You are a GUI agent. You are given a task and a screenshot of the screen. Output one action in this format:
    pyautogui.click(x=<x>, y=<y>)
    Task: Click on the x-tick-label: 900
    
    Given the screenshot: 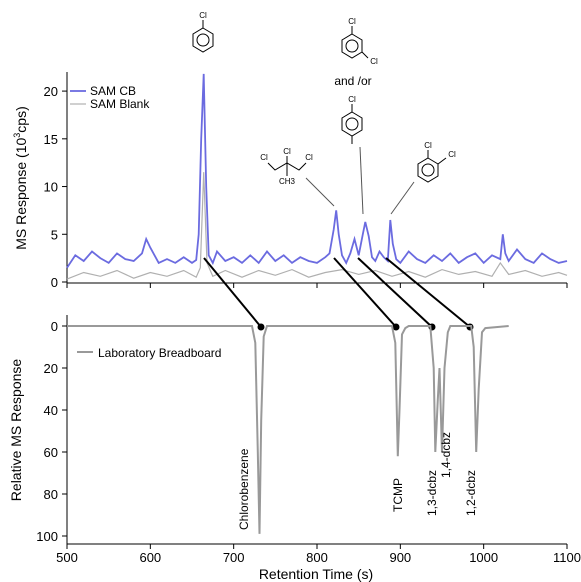 What is the action you would take?
    pyautogui.click(x=400, y=557)
    